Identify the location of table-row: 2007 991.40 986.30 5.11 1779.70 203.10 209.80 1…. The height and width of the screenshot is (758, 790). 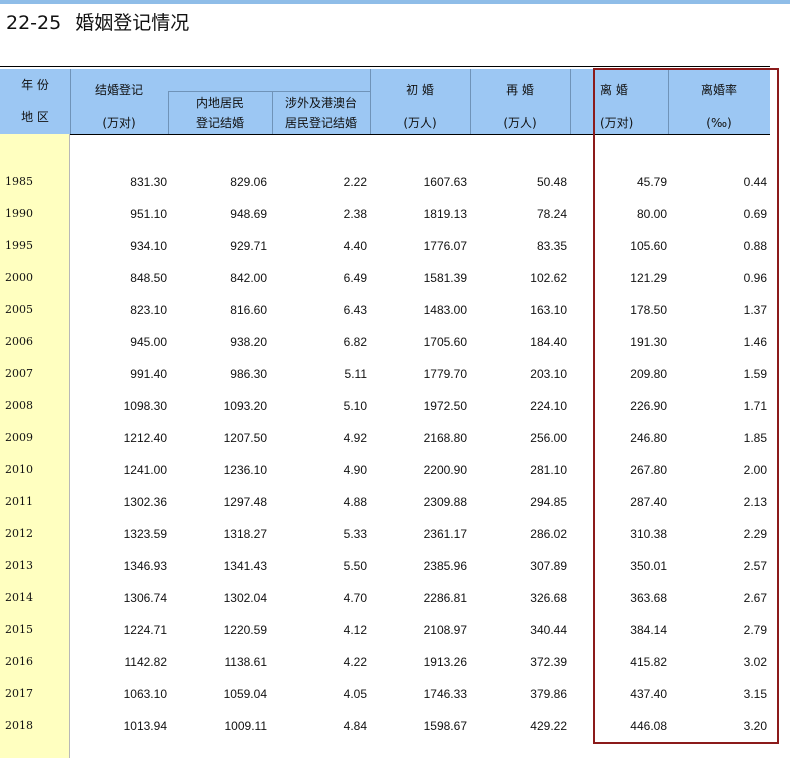
(395, 374).